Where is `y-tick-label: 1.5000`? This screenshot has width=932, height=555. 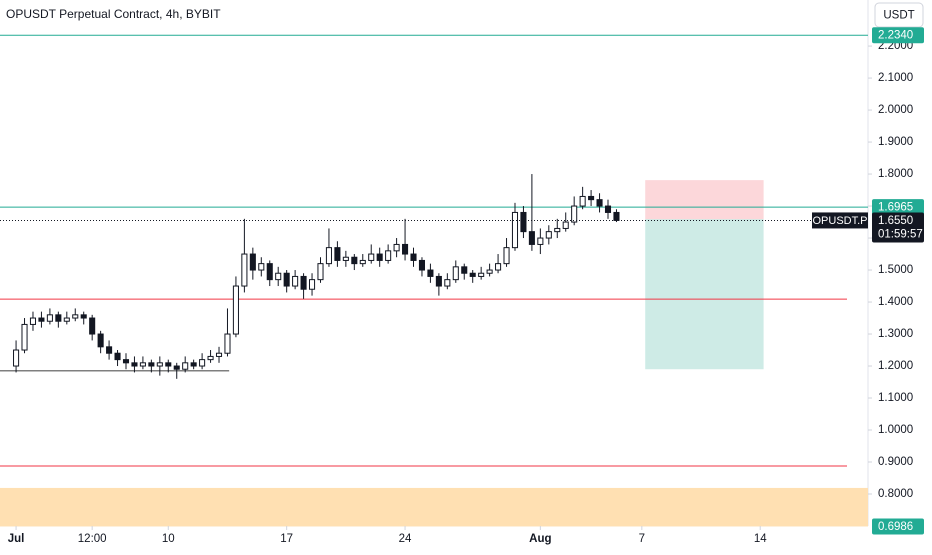
y-tick-label: 1.5000 is located at coordinates (895, 270).